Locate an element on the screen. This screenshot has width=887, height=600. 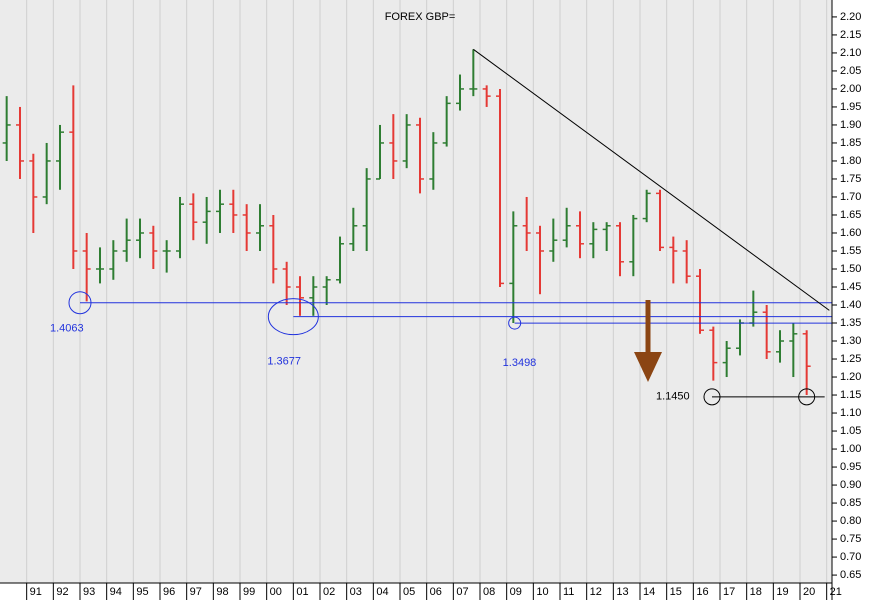
y-tick-label: 1.20 is located at coordinates (850, 377).